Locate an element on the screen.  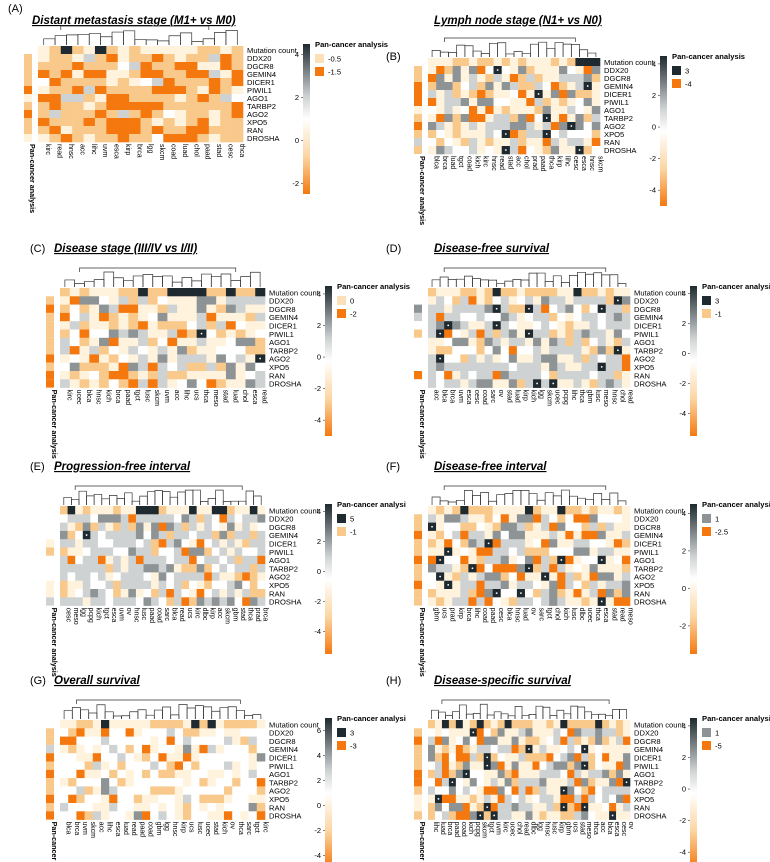
scale-tick-label: 4 is located at coordinates (654, 63).